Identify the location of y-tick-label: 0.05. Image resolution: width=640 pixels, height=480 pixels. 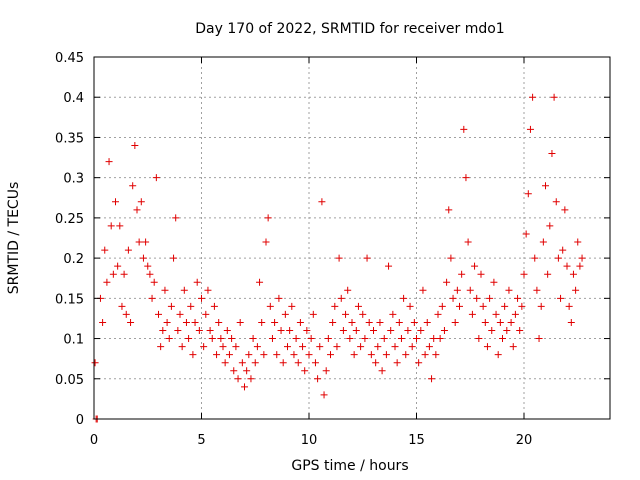
(69, 380).